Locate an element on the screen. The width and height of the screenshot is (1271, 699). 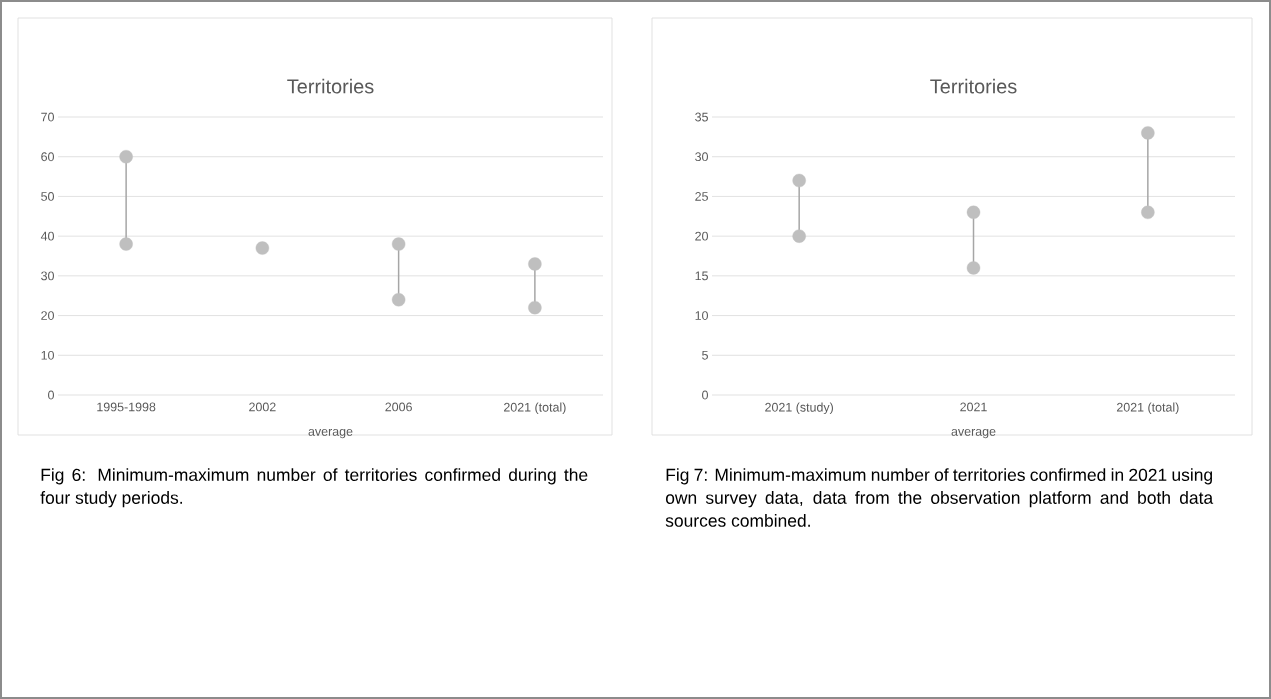
y-tick-label: 35 is located at coordinates (701, 117).